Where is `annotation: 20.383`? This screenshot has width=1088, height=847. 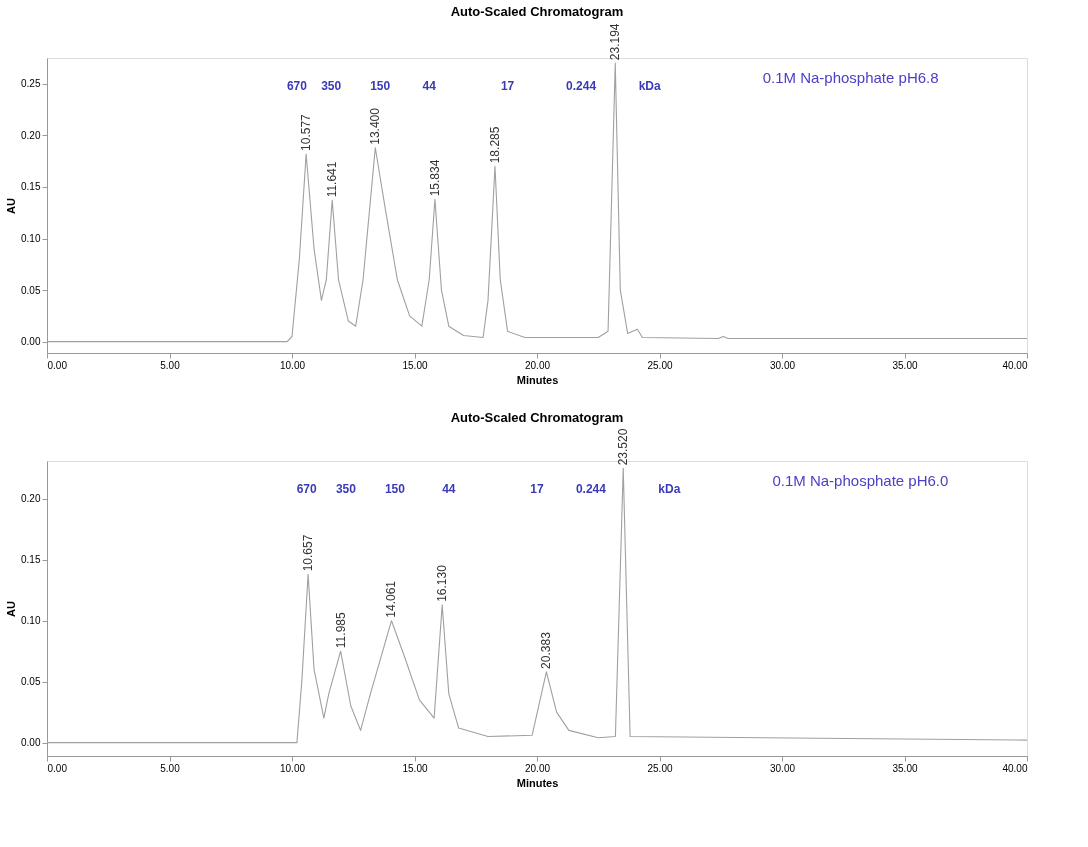 annotation: 20.383 is located at coordinates (546, 650).